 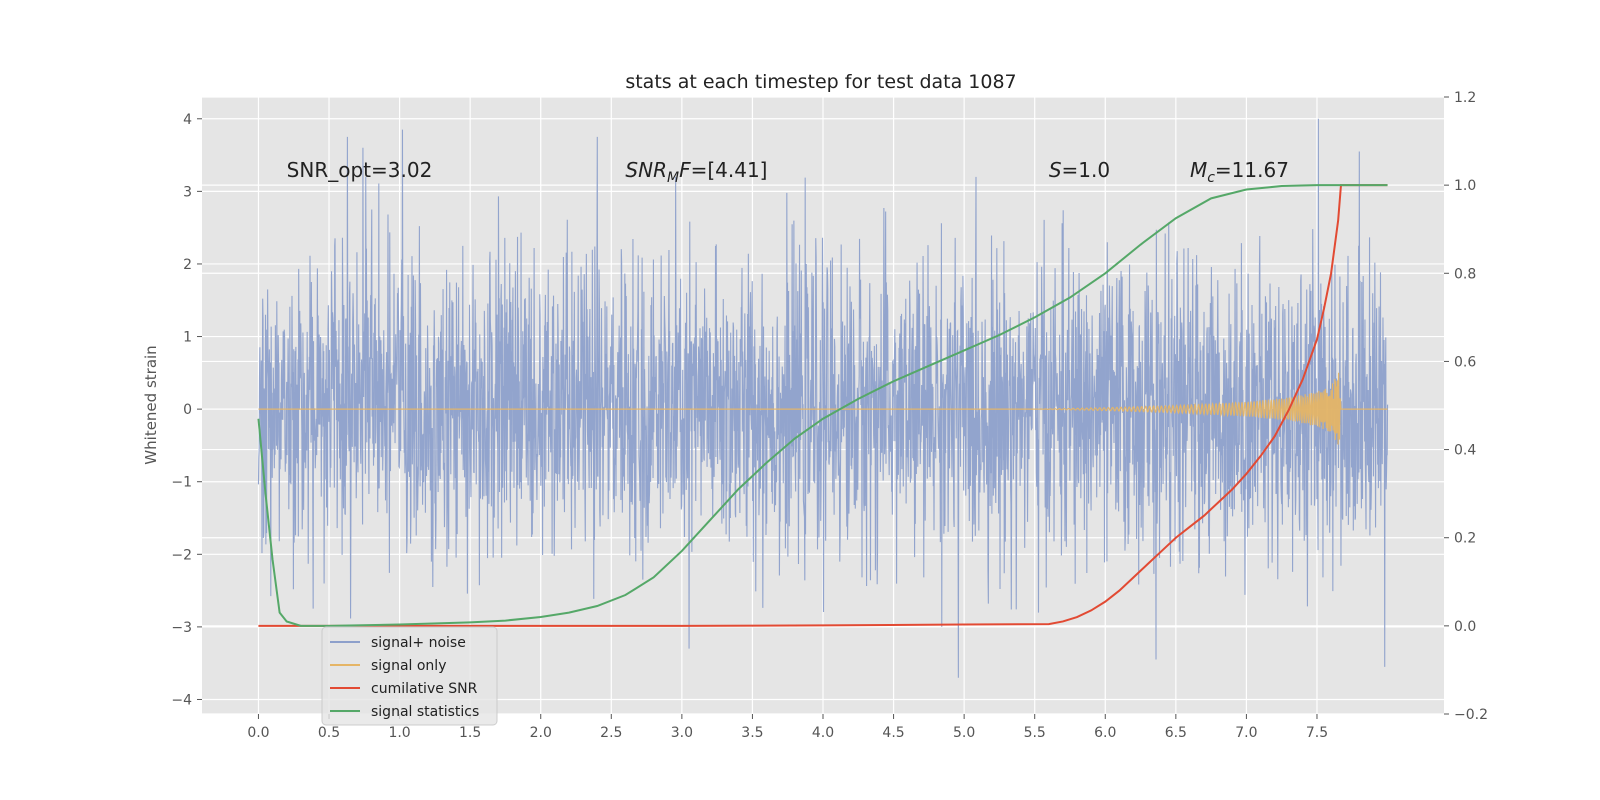 I want to click on x-tick-label: 7.5, so click(x=1317, y=733).